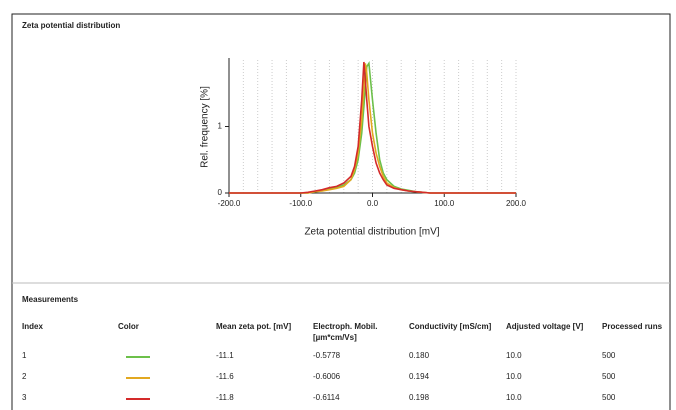 The width and height of the screenshot is (676, 410). Describe the element at coordinates (50, 299) in the screenshot. I see `table-title: Measurements` at that location.